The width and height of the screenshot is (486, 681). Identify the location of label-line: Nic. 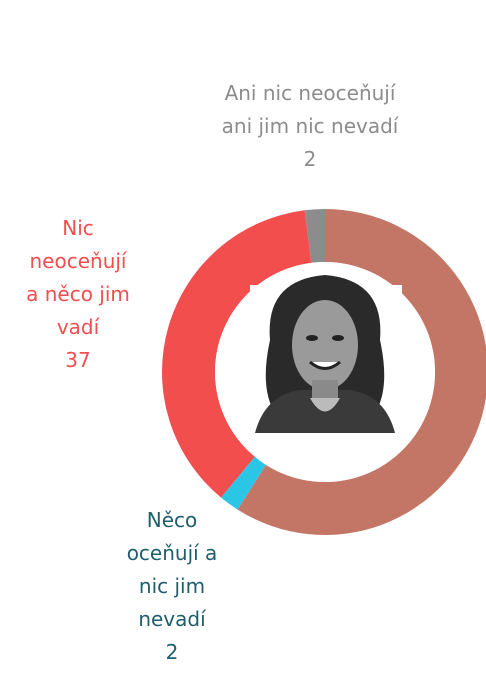
(78, 228).